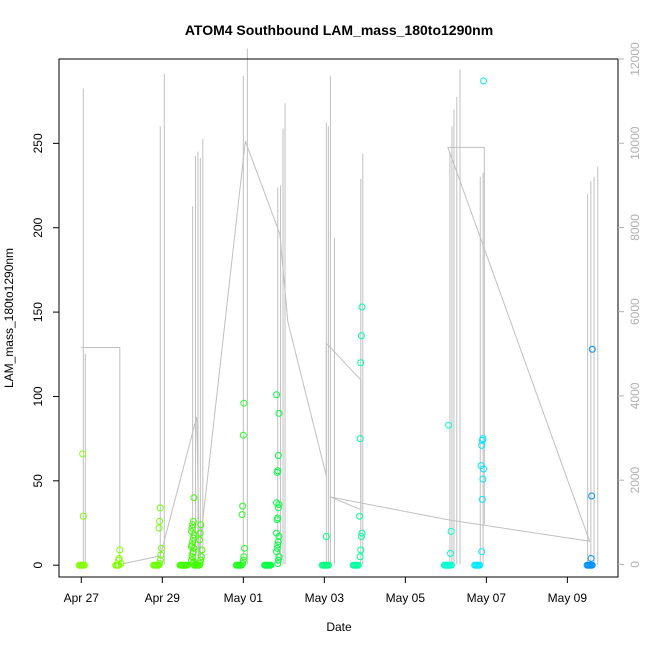 Image resolution: width=650 pixels, height=655 pixels. What do you see at coordinates (635, 564) in the screenshot?
I see `y2-tick-label-0: 0` at bounding box center [635, 564].